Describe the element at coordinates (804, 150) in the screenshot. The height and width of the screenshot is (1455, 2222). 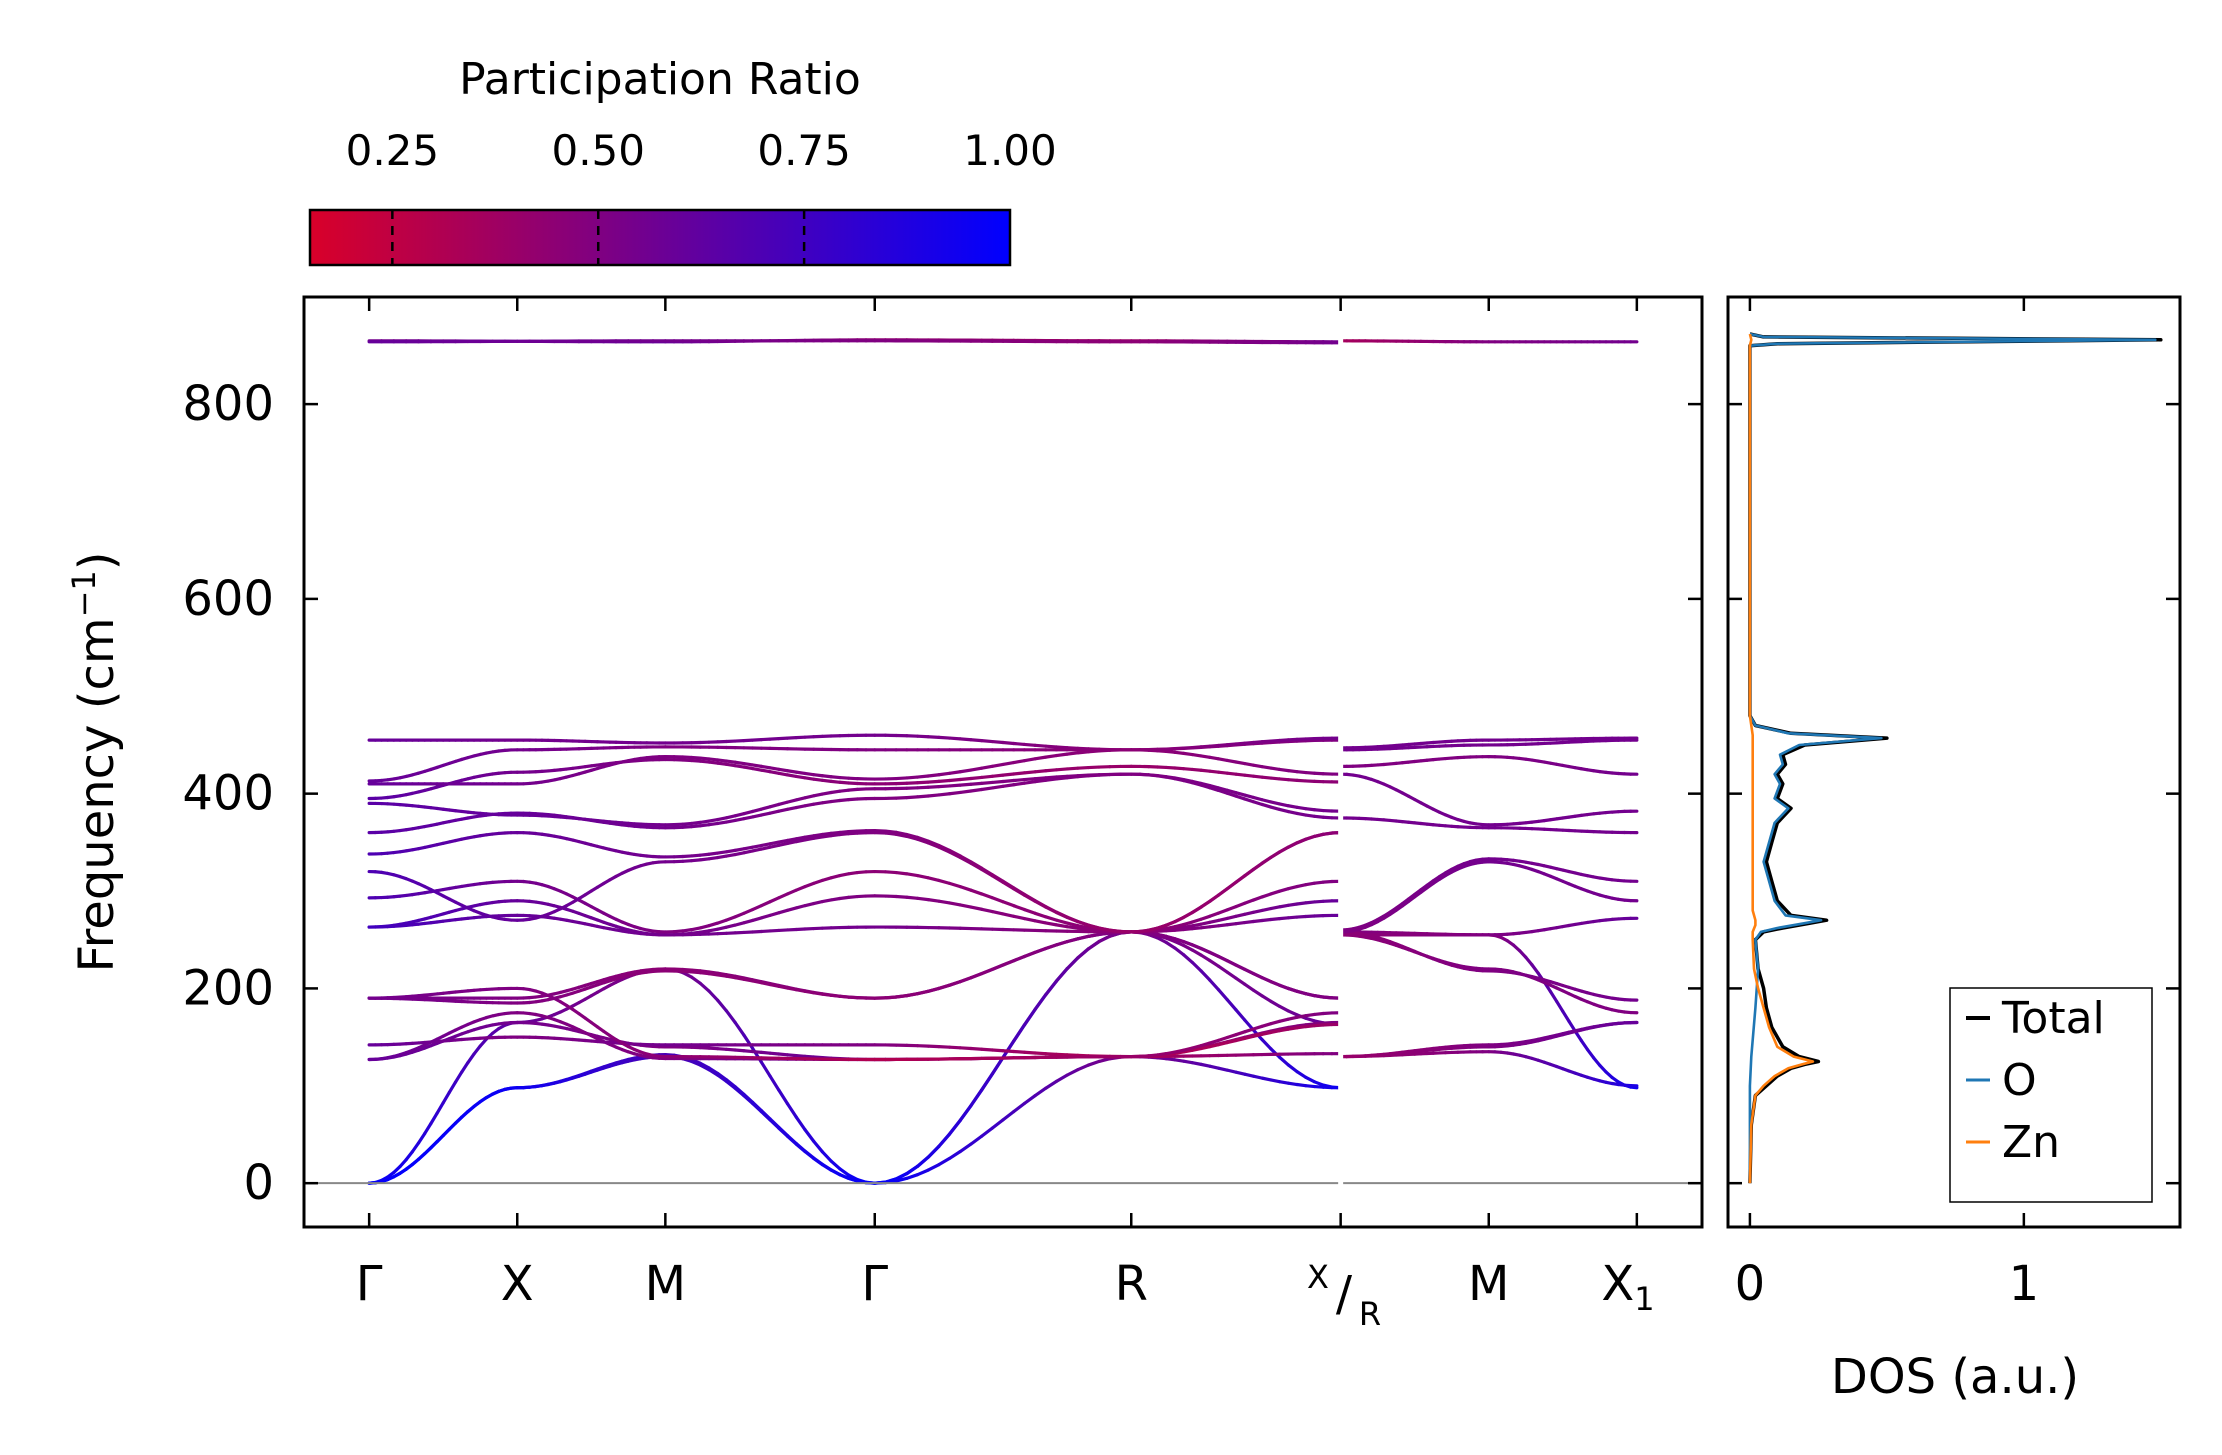
I see `colorbar-tick-label: 0.75` at that location.